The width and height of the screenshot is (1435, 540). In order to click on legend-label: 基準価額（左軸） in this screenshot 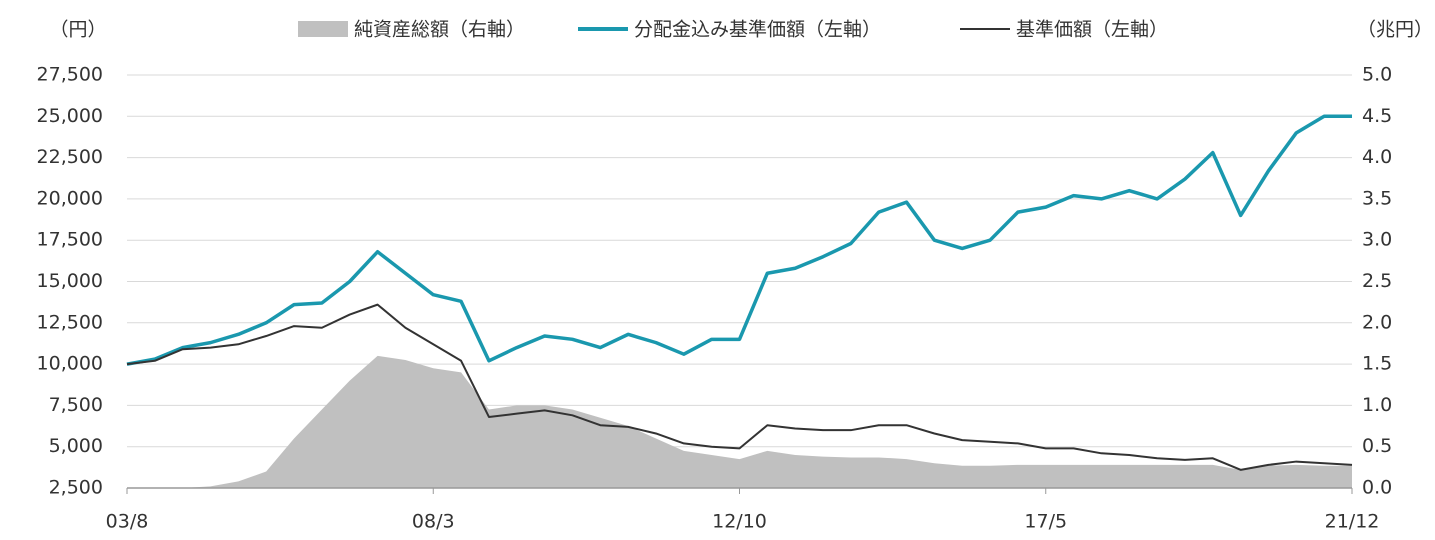, I will do `click(1092, 30)`.